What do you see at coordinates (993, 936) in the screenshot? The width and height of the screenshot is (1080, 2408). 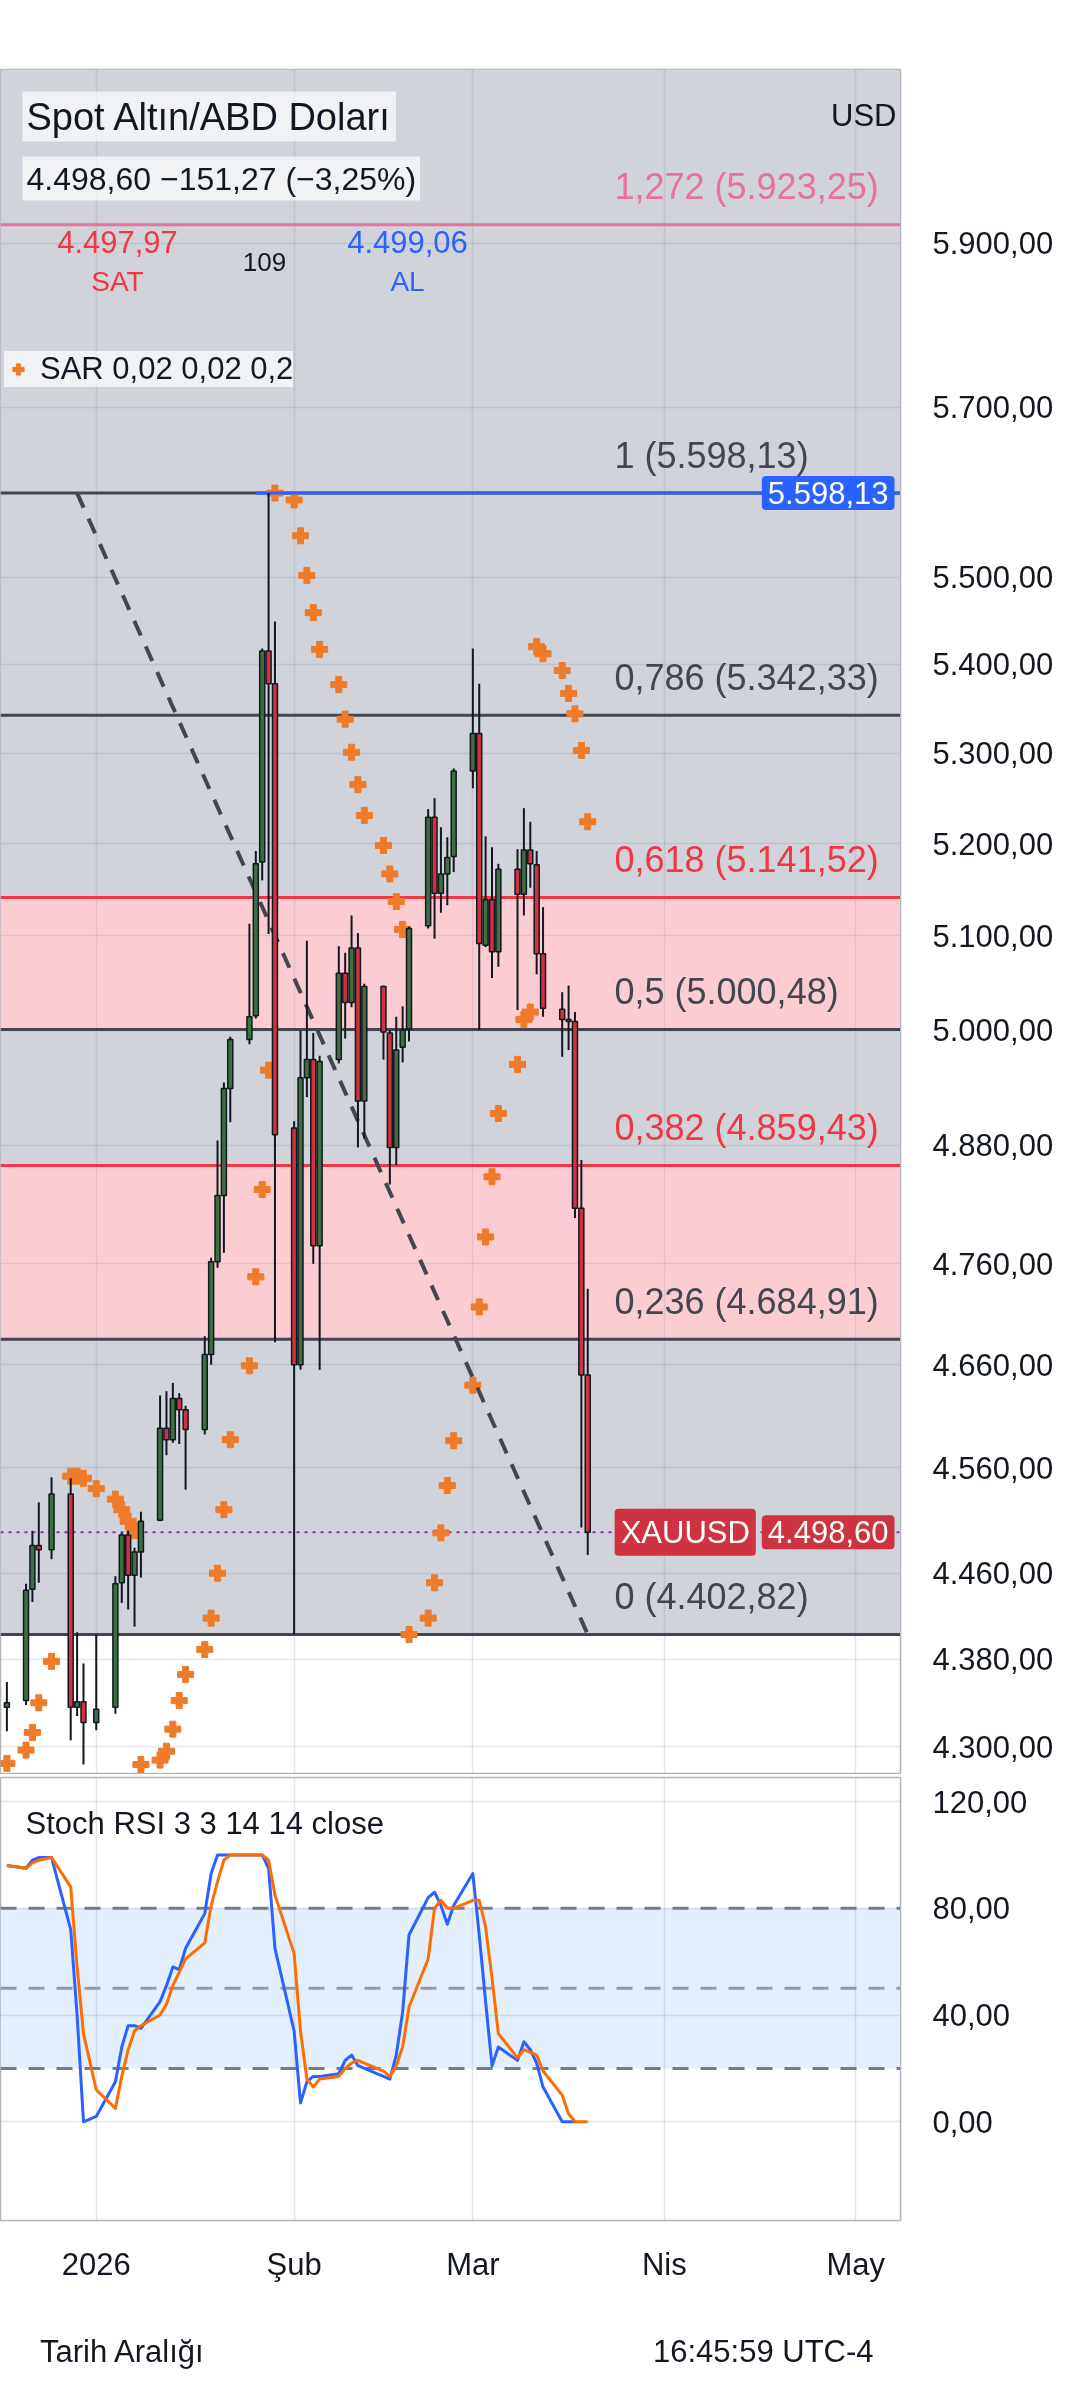 I see `y-tick-label: 5.100,00` at bounding box center [993, 936].